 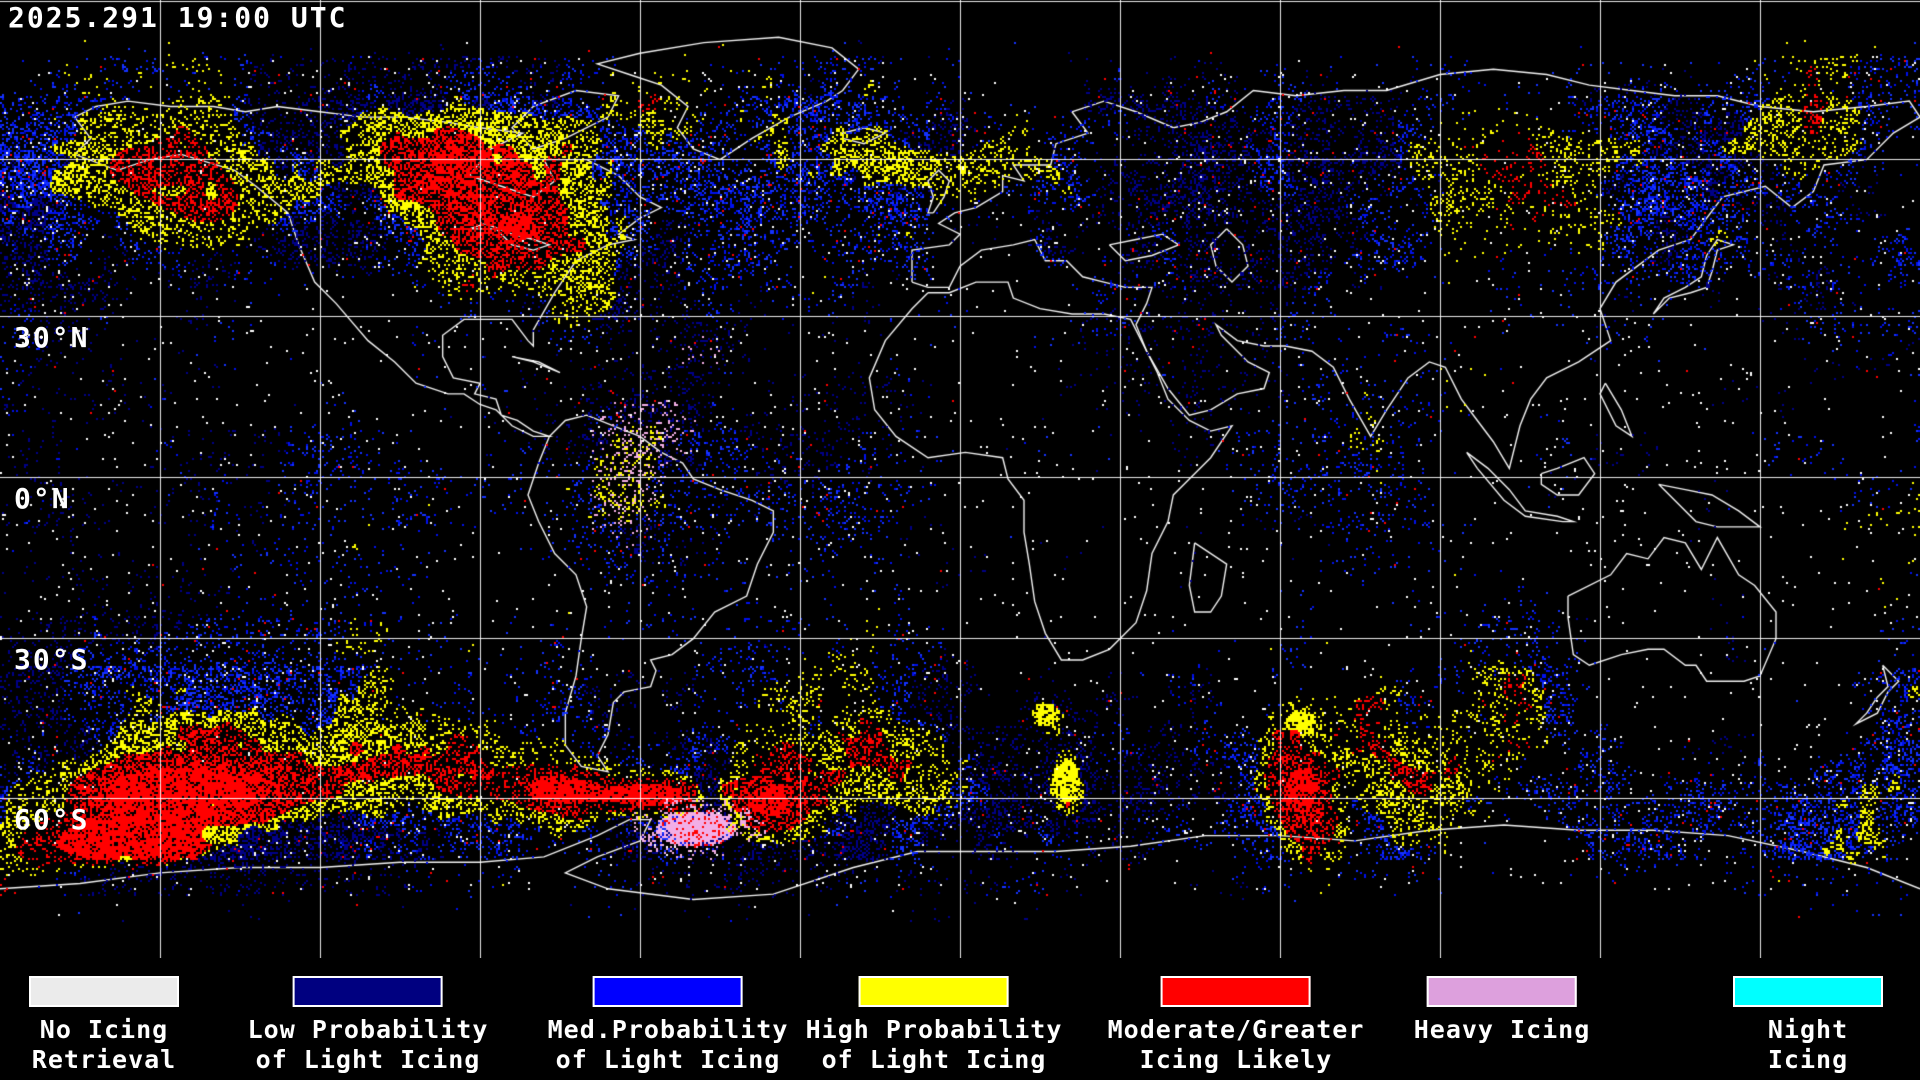 I want to click on night-icing-legend-item: Night Icing, so click(x=1808, y=1025).